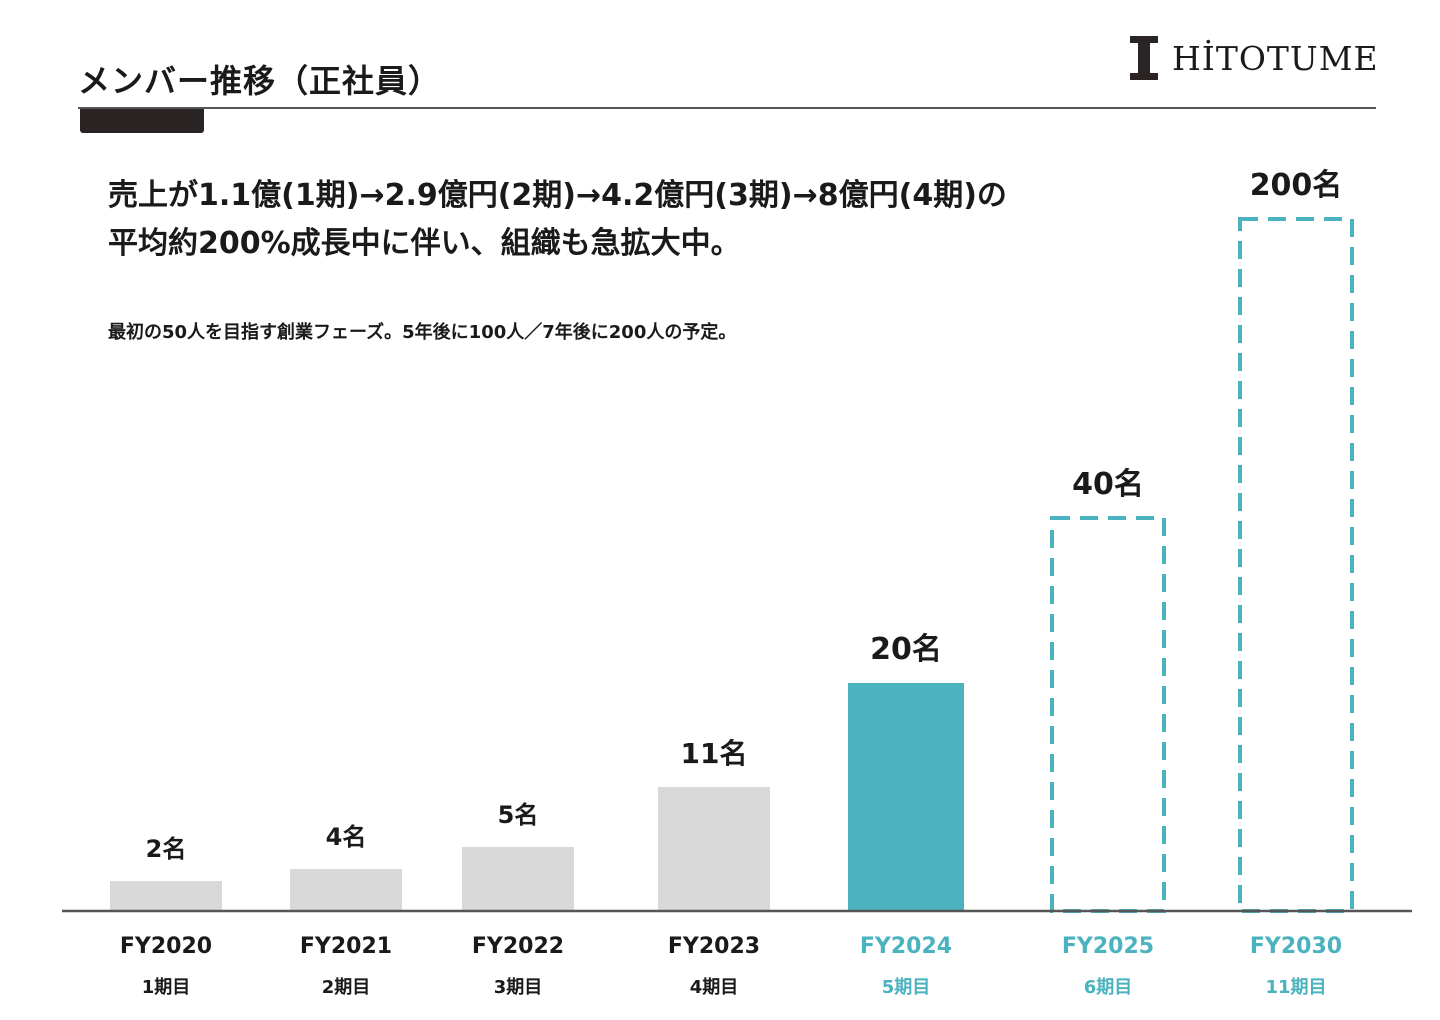 Image resolution: width=1440 pixels, height=1020 pixels. Describe the element at coordinates (142, 121) in the screenshot. I see `title-accent-tab` at that location.